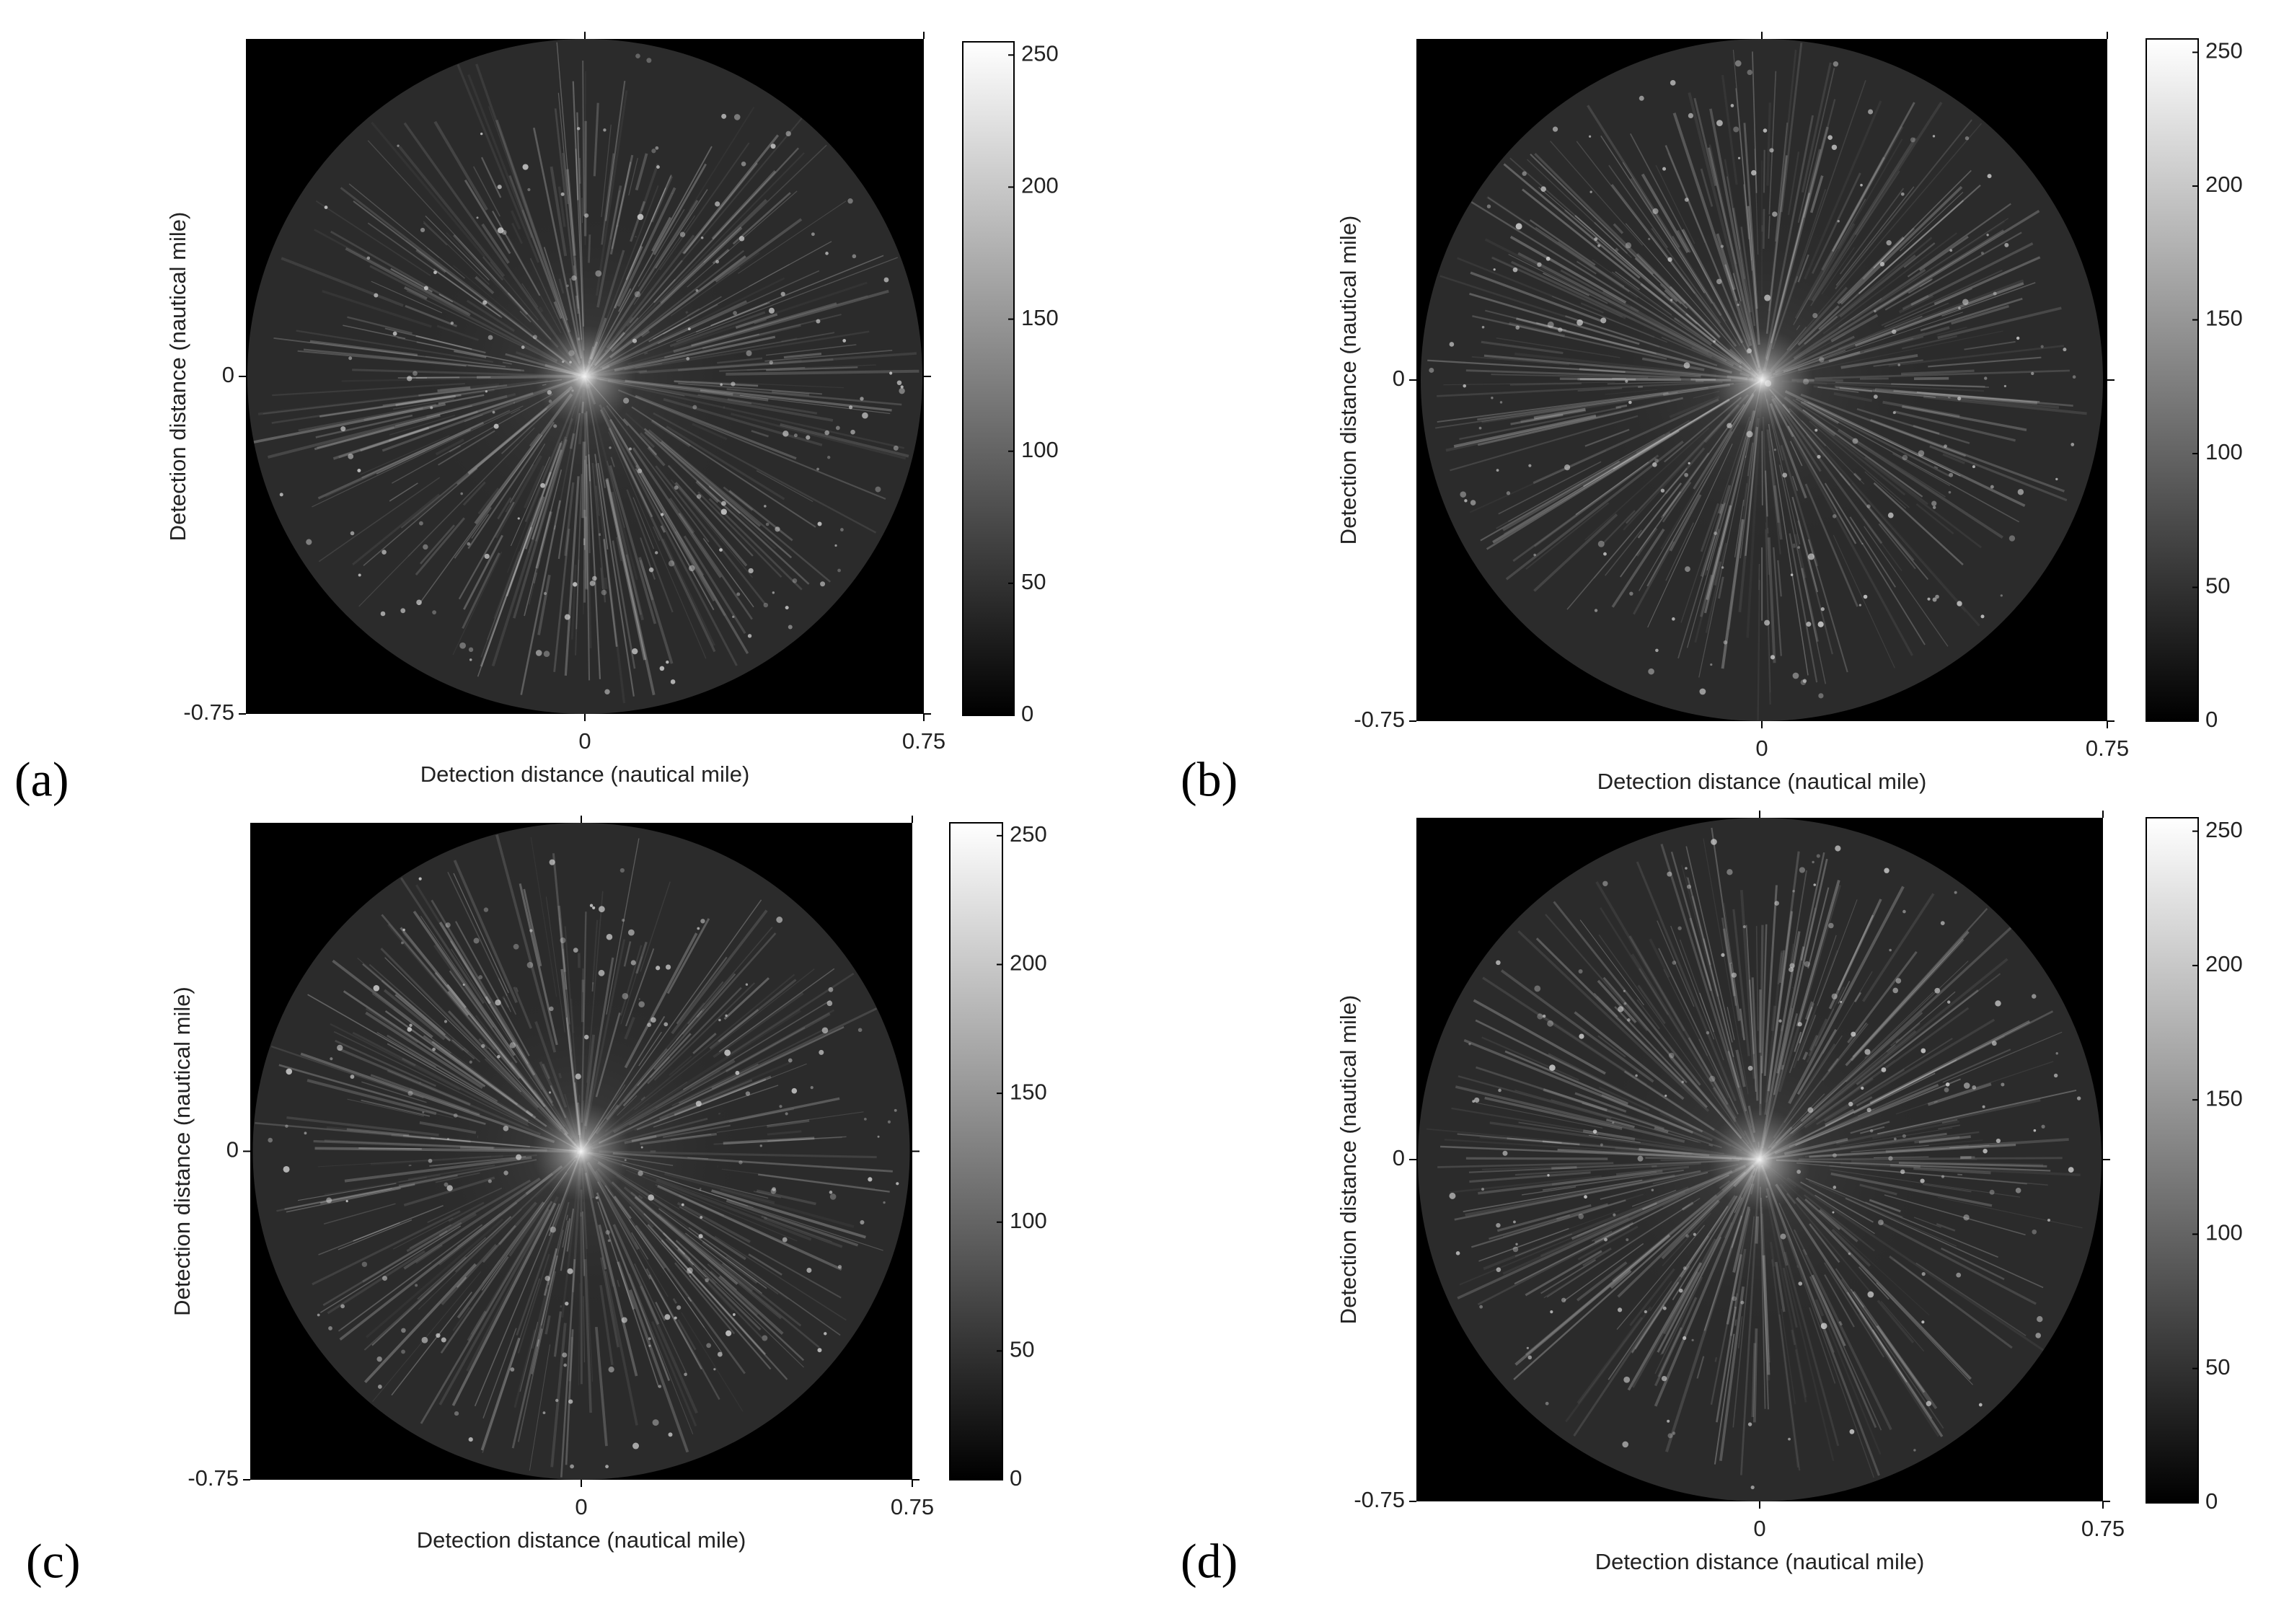 Image resolution: width=2271 pixels, height=1624 pixels. Describe the element at coordinates (2103, 1529) in the screenshot. I see `x-tick-label: 0.75` at that location.